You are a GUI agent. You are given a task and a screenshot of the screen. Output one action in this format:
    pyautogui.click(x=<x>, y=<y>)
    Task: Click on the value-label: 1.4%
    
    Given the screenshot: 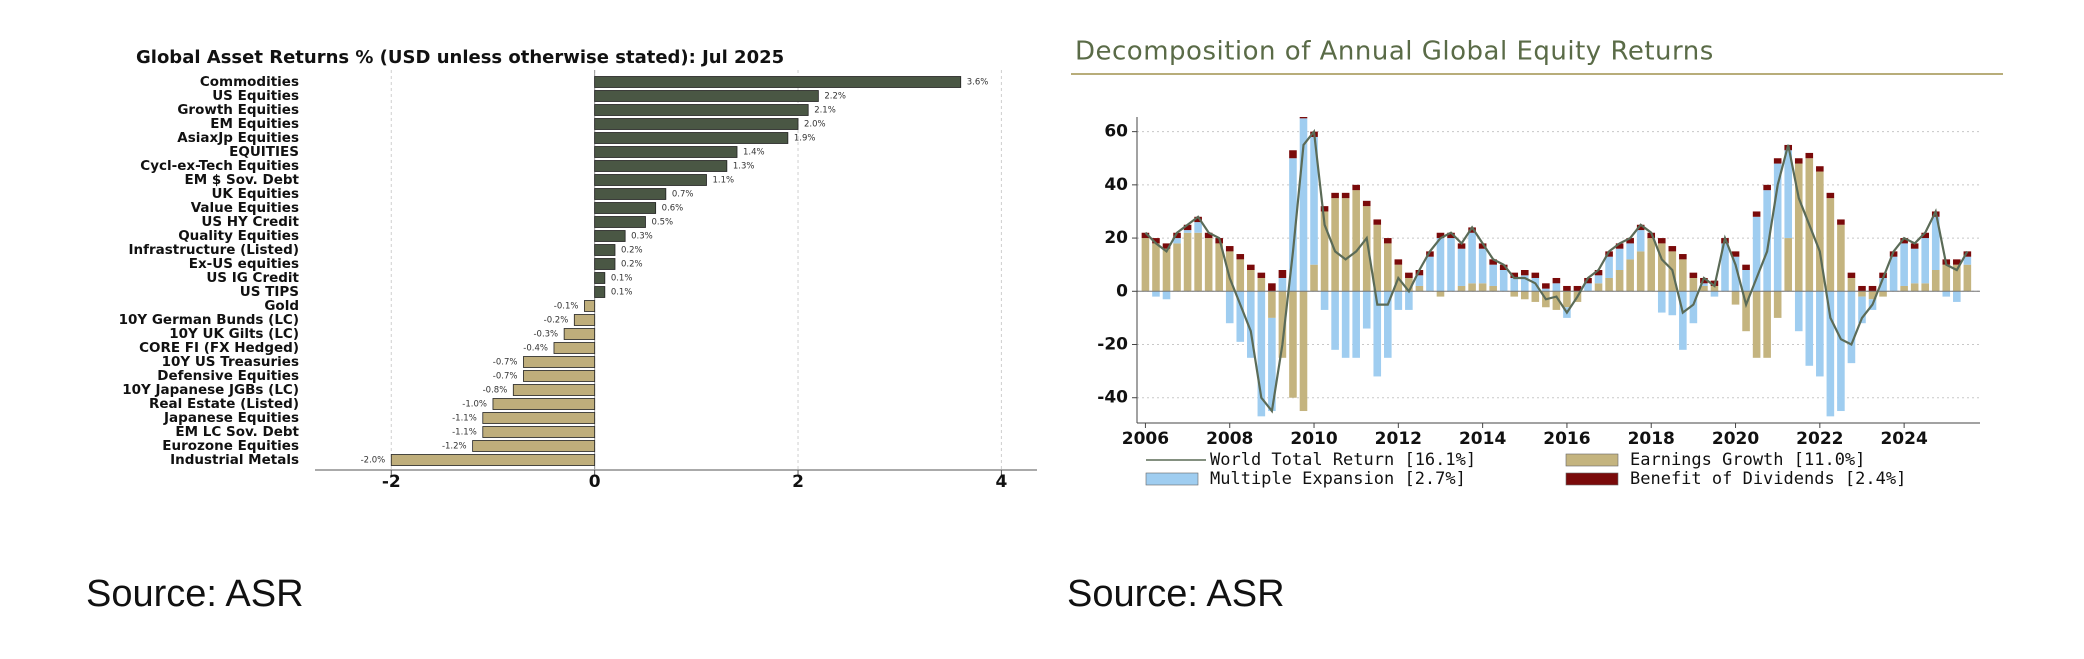 What is the action you would take?
    pyautogui.click(x=754, y=153)
    